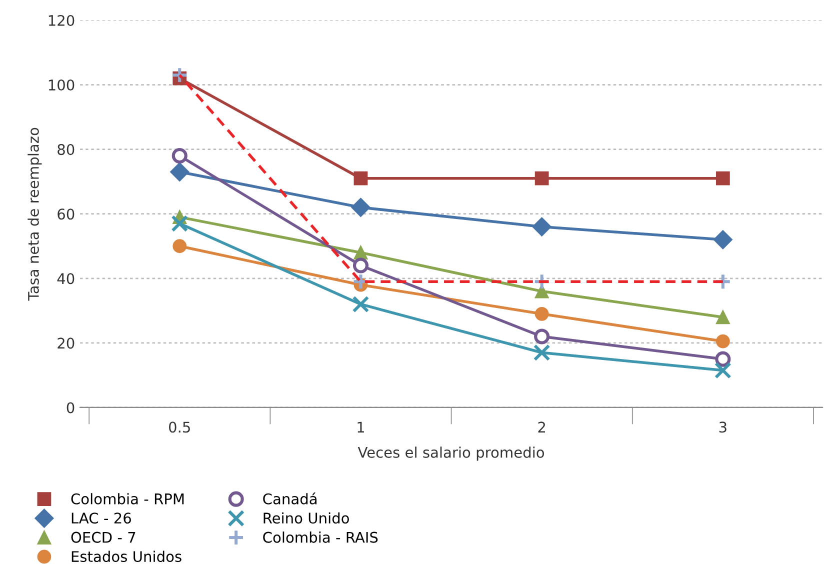 The image size is (825, 578). I want to click on x-axis-title: Veces el salario promedio, so click(451, 453).